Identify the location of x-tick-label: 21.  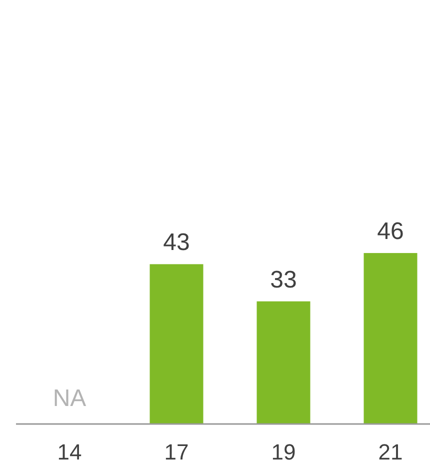
(390, 452).